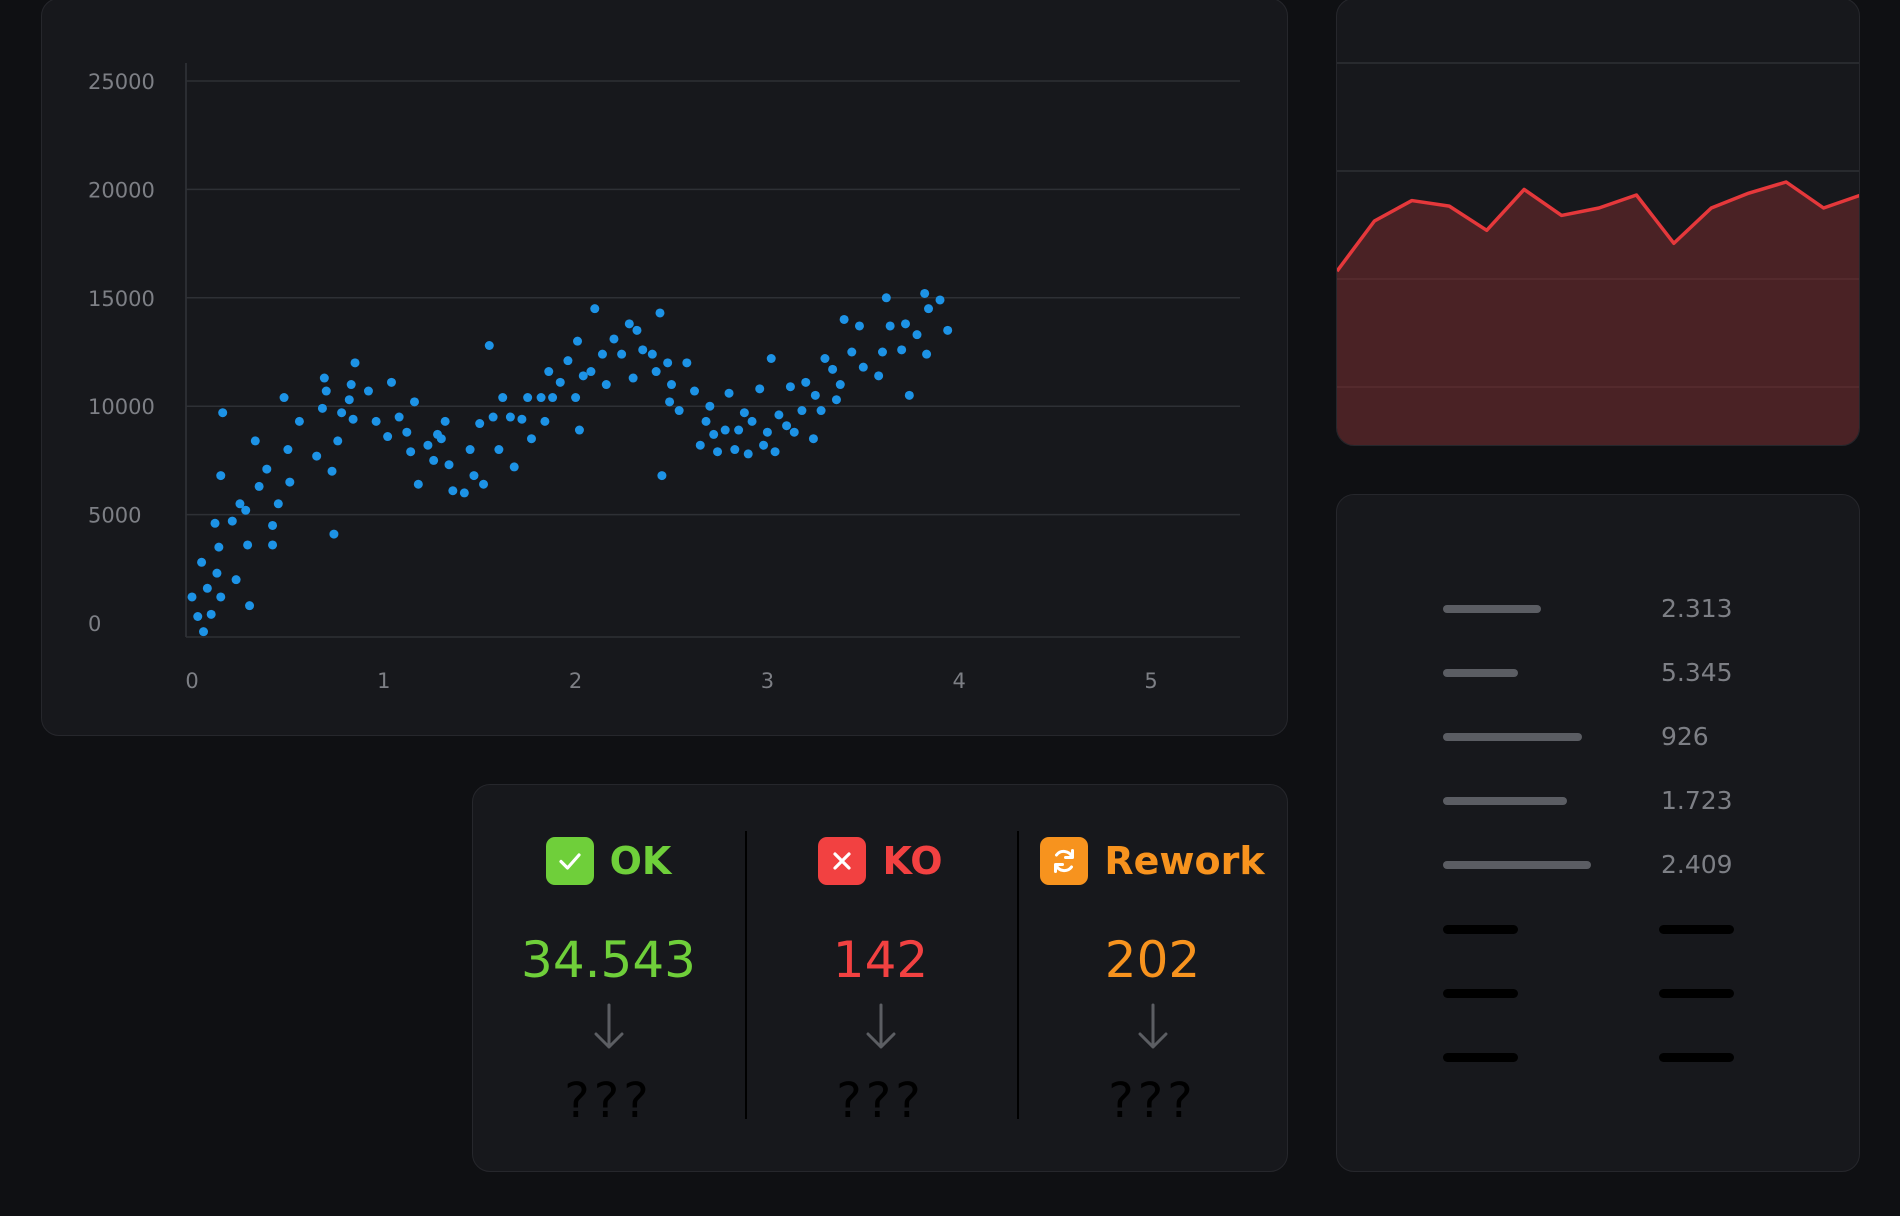 This screenshot has width=1900, height=1216. What do you see at coordinates (1598, 673) in the screenshot?
I see `list-item: 5.345` at bounding box center [1598, 673].